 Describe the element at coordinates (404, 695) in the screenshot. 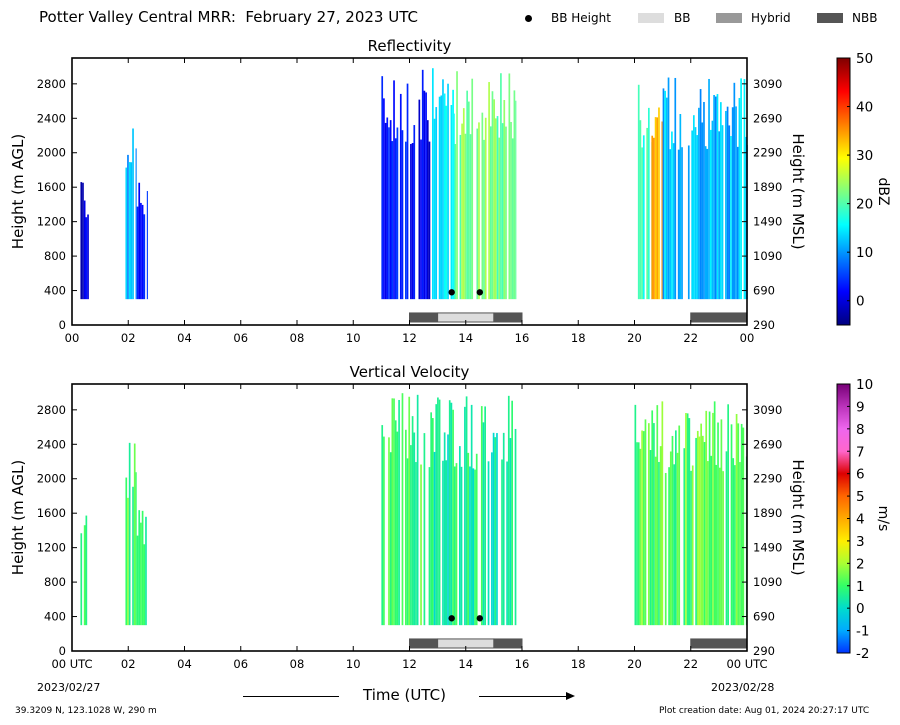

I see `x-axis-title: Time (UTC)` at that location.